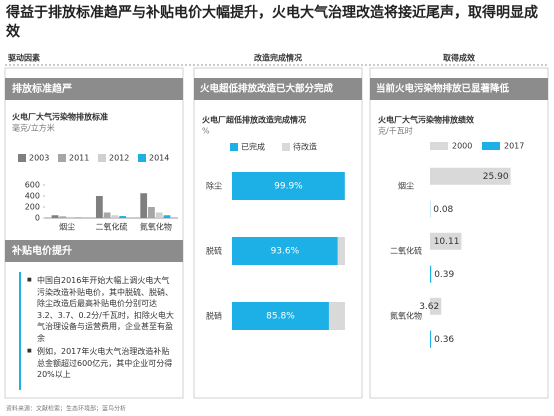 Image resolution: width=554 pixels, height=416 pixels. I want to click on column-header: 取得成效, so click(459, 58).